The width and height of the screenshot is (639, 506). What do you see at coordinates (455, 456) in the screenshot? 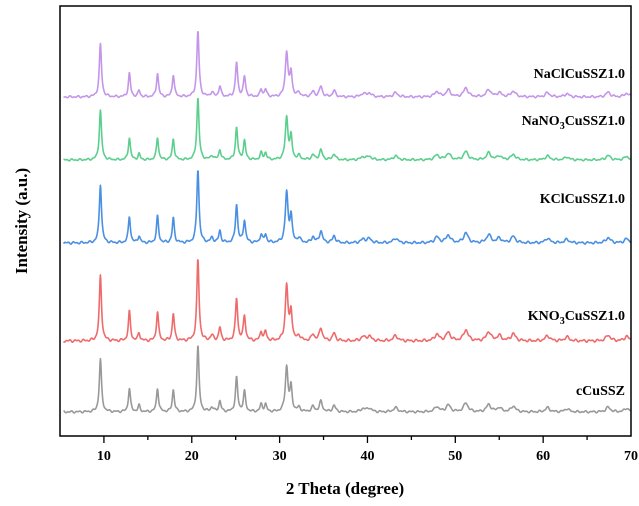
I see `x-tick-label-50: 50` at bounding box center [455, 456].